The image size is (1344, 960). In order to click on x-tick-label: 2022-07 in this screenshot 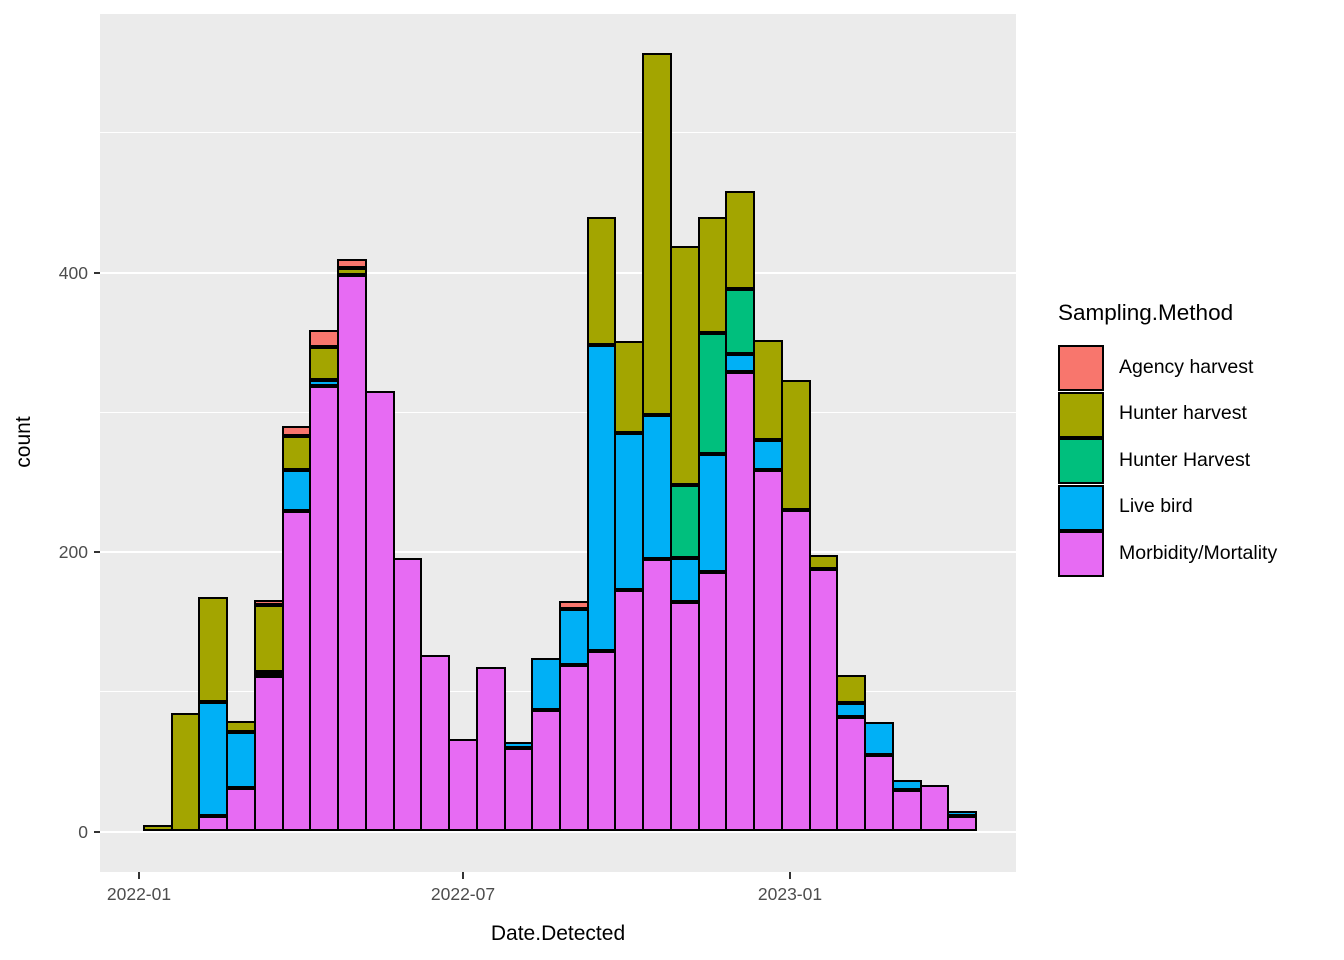, I will do `click(463, 894)`.